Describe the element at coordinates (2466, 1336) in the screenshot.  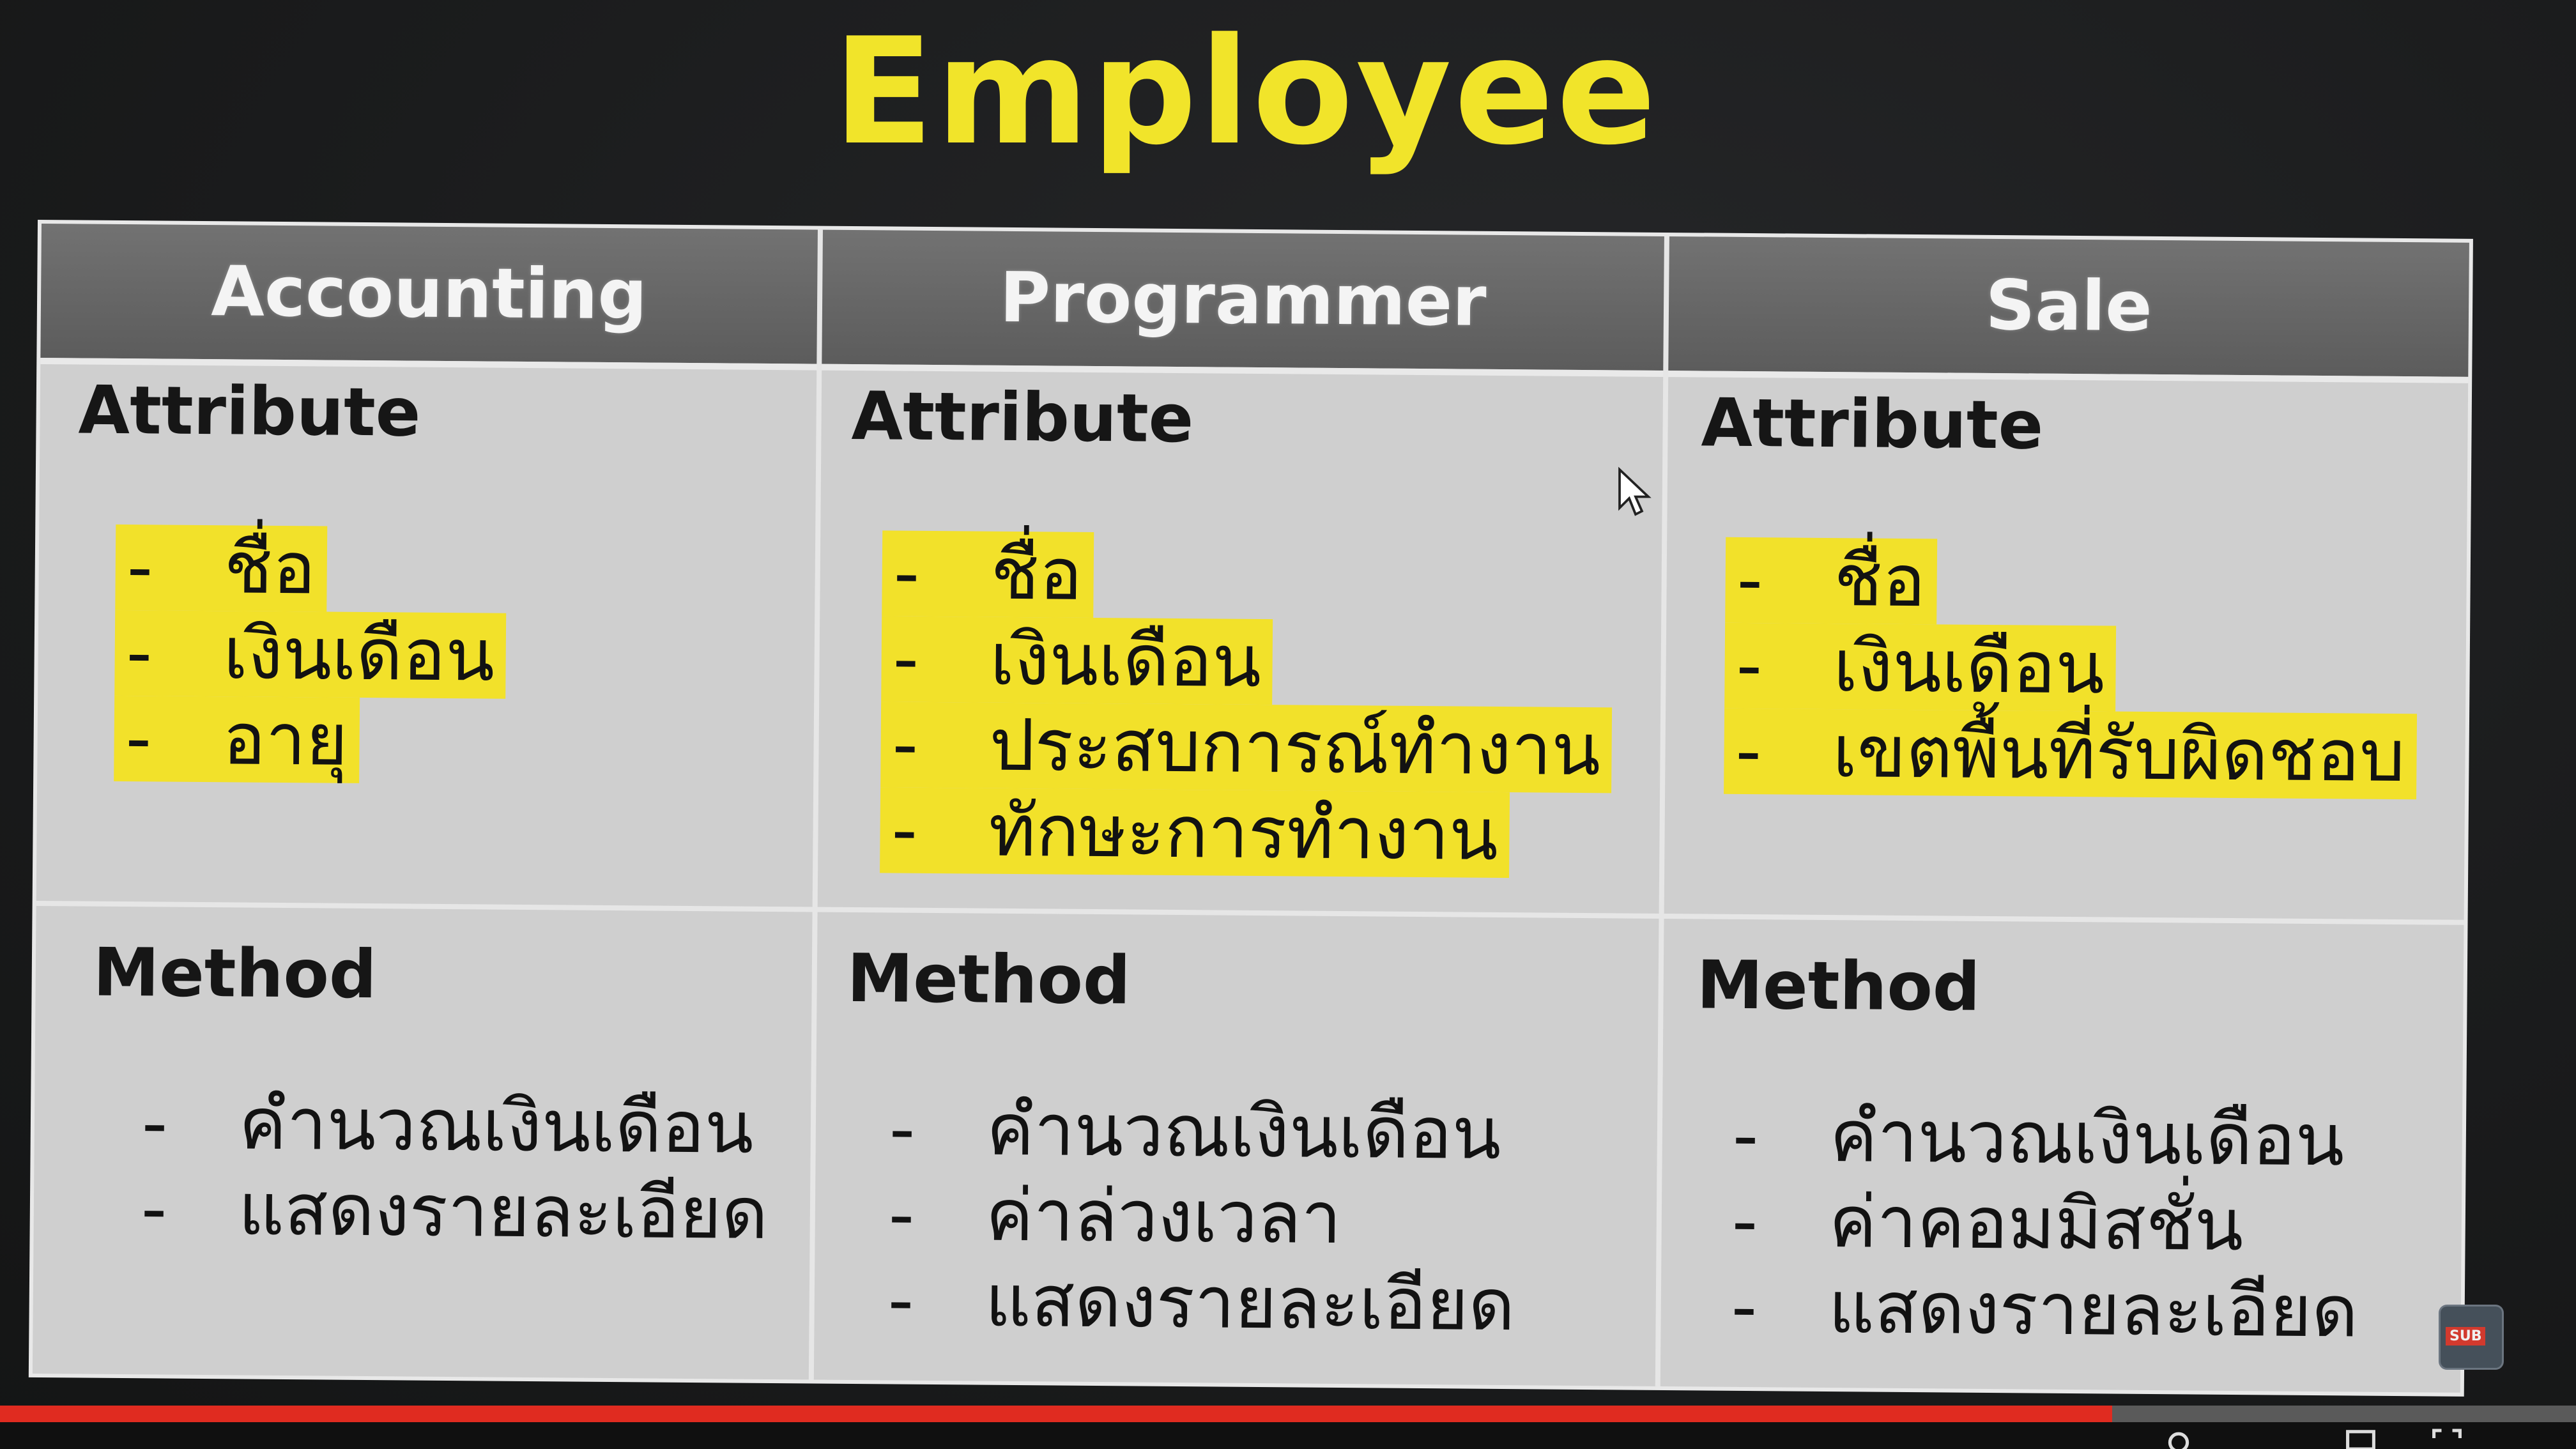
I see `subscribe-badge-label: SUB` at that location.